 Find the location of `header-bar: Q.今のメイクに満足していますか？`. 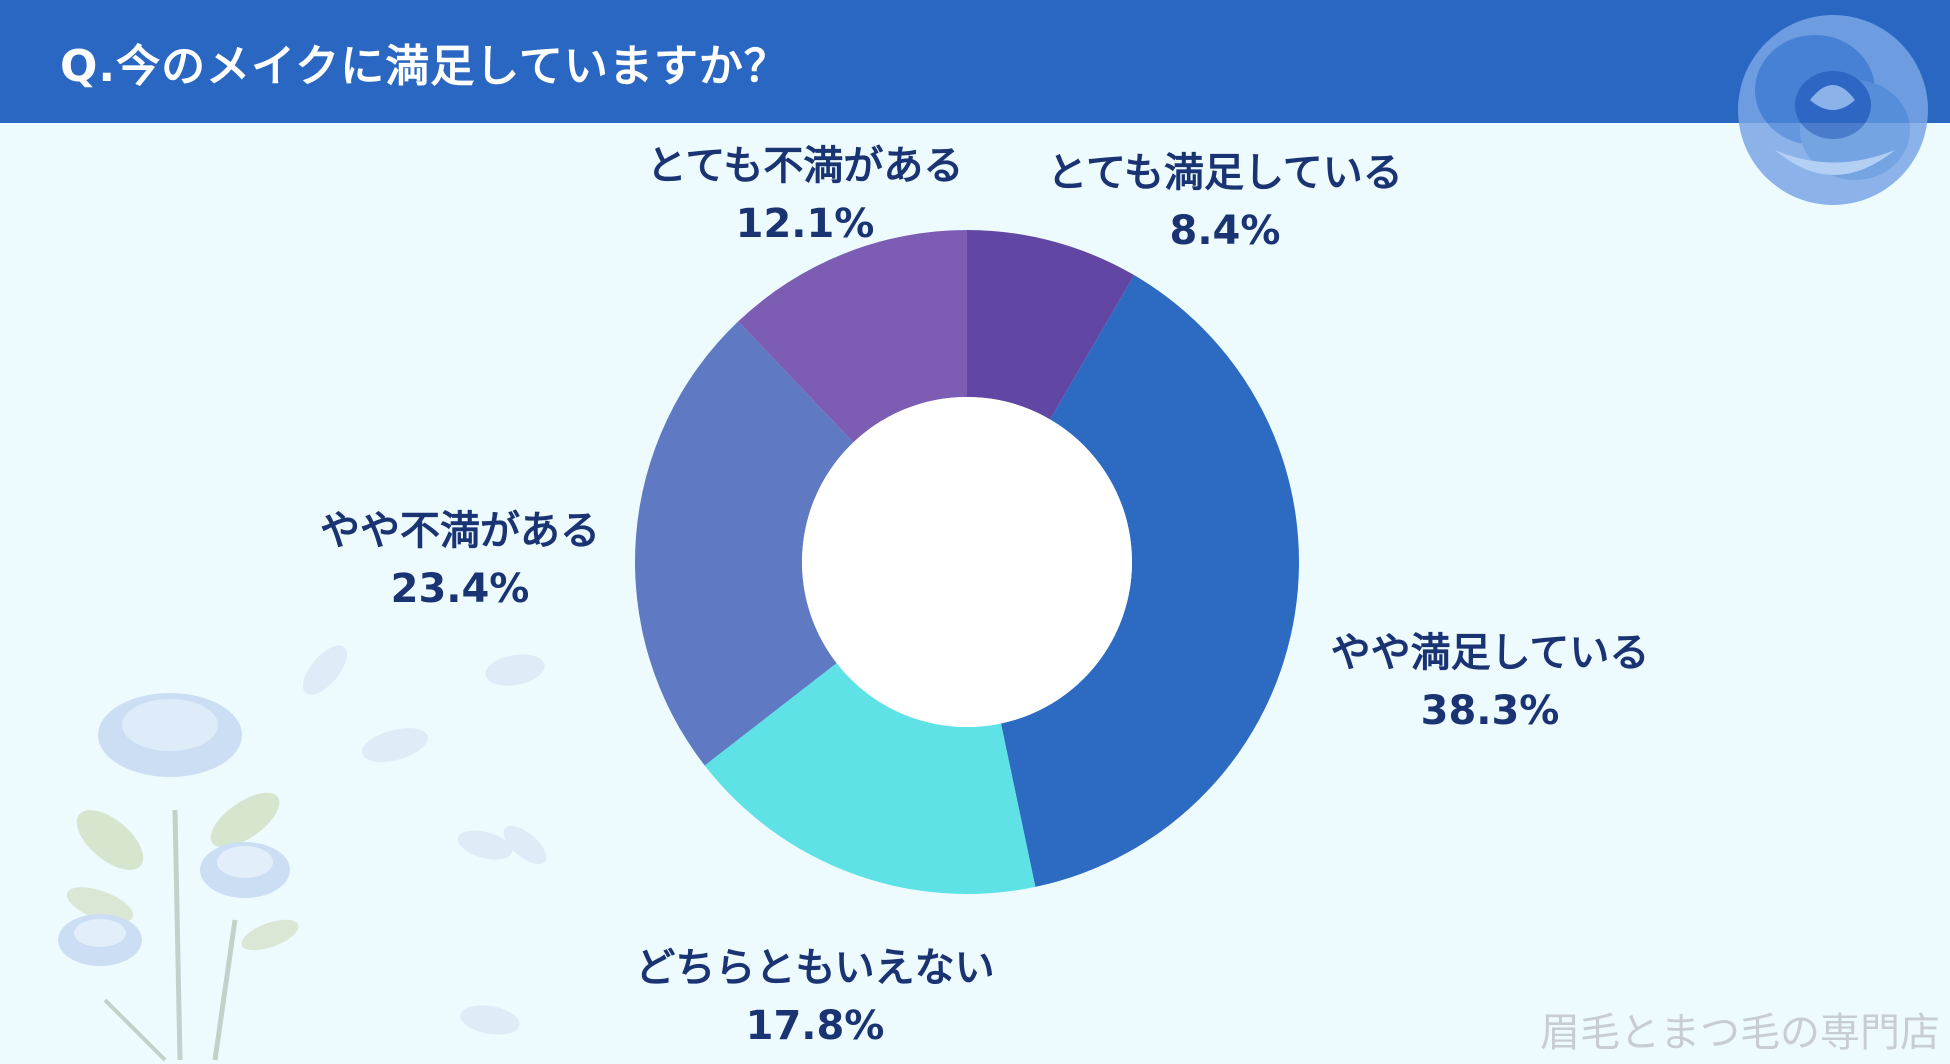

header-bar: Q.今のメイクに満足していますか？ is located at coordinates (975, 61).